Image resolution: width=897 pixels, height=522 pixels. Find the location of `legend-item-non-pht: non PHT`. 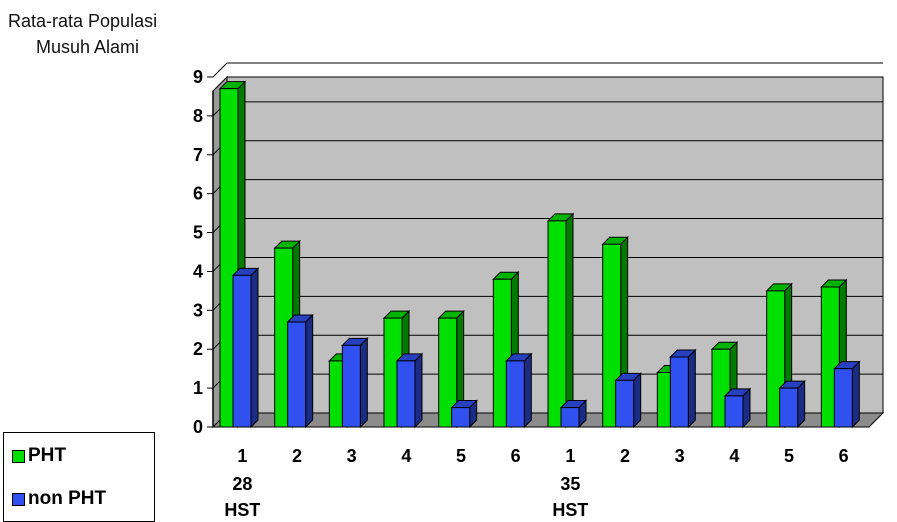

legend-item-non-pht: non PHT is located at coordinates (59, 499).